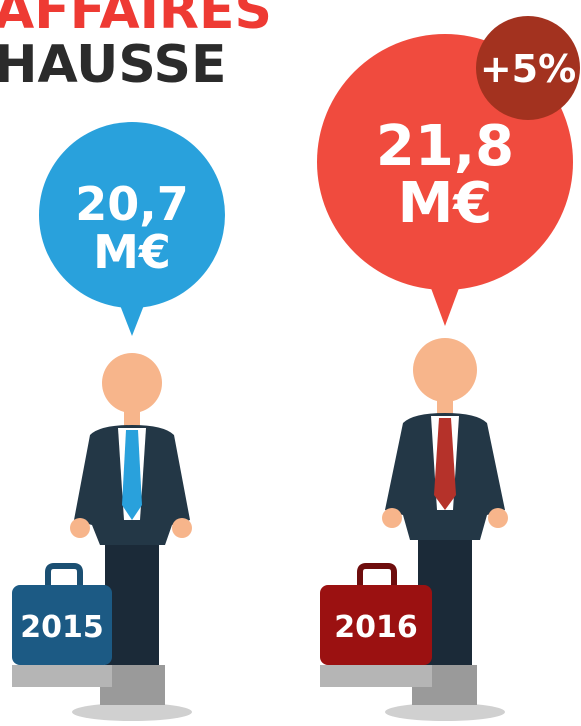 Image resolution: width=581 pixels, height=726 pixels. I want to click on title-line-1: AFFAIRES, so click(136, 20).